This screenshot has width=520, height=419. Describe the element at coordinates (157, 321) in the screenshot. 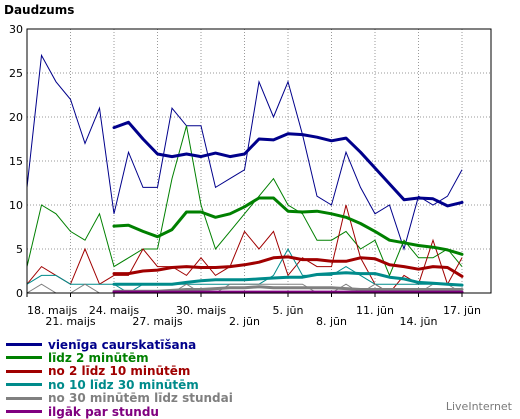

I see `x-tick-label: 27. maijs` at that location.